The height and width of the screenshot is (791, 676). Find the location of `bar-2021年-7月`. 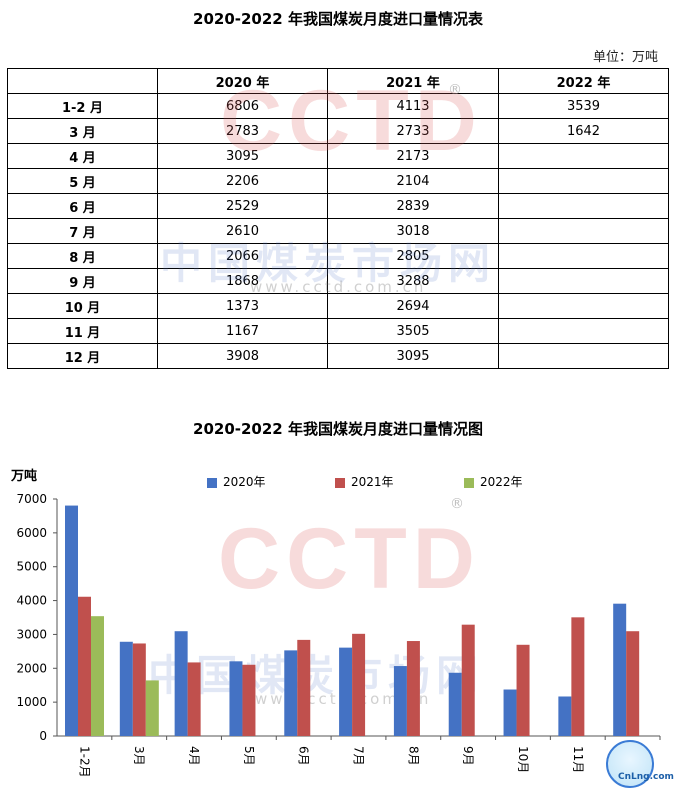

bar-2021年-7月 is located at coordinates (359, 684).